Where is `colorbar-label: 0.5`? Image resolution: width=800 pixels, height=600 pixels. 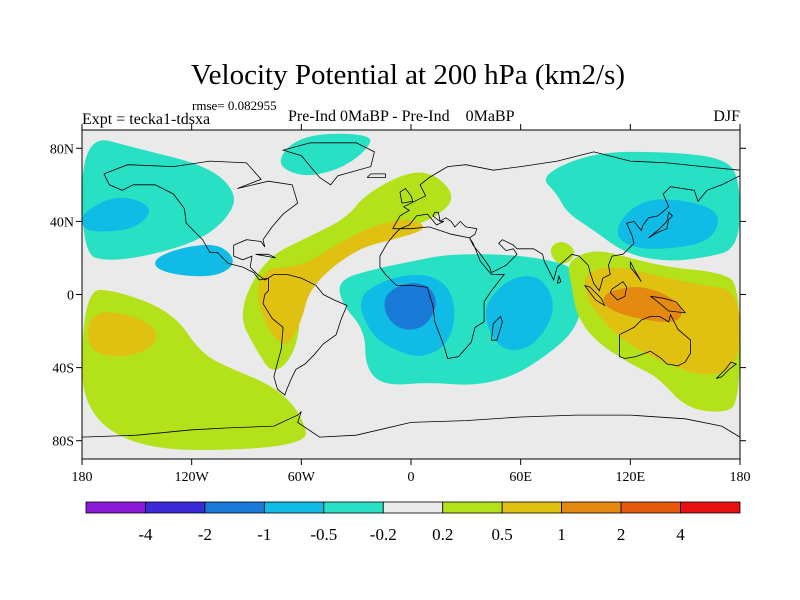 colorbar-label: 0.5 is located at coordinates (502, 534).